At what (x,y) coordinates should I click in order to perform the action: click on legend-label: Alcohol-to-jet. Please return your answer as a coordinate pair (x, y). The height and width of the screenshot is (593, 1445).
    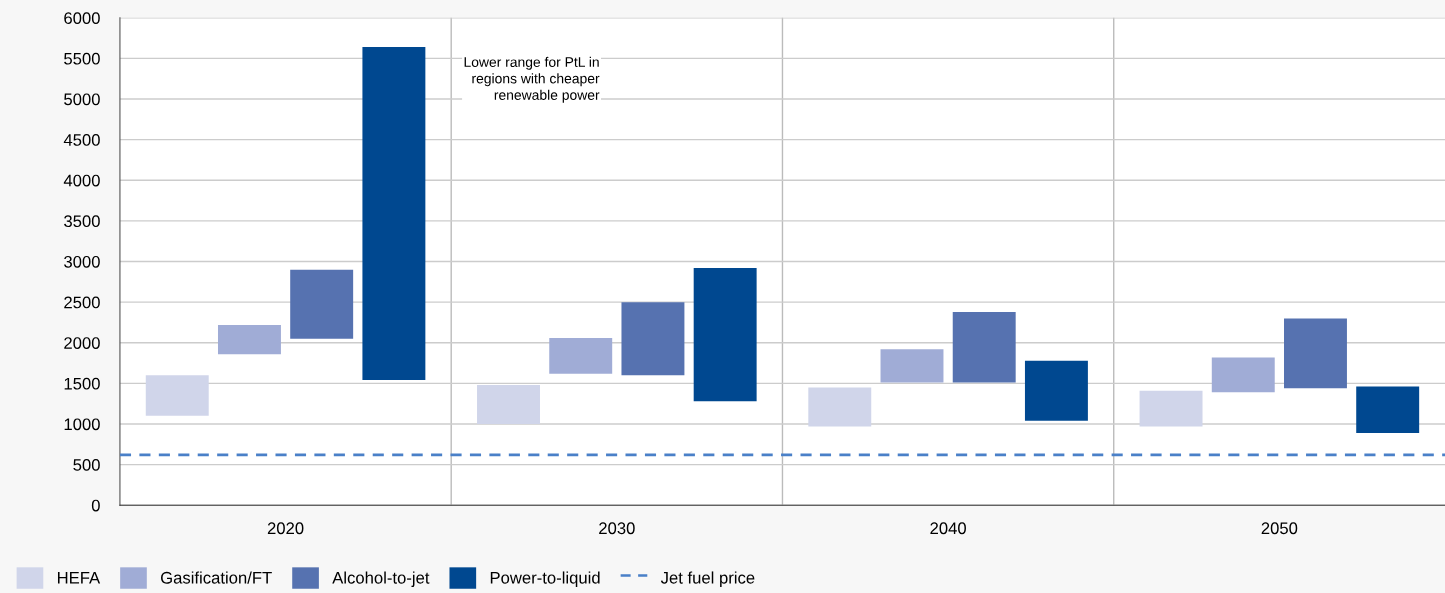
    Looking at the image, I should click on (381, 579).